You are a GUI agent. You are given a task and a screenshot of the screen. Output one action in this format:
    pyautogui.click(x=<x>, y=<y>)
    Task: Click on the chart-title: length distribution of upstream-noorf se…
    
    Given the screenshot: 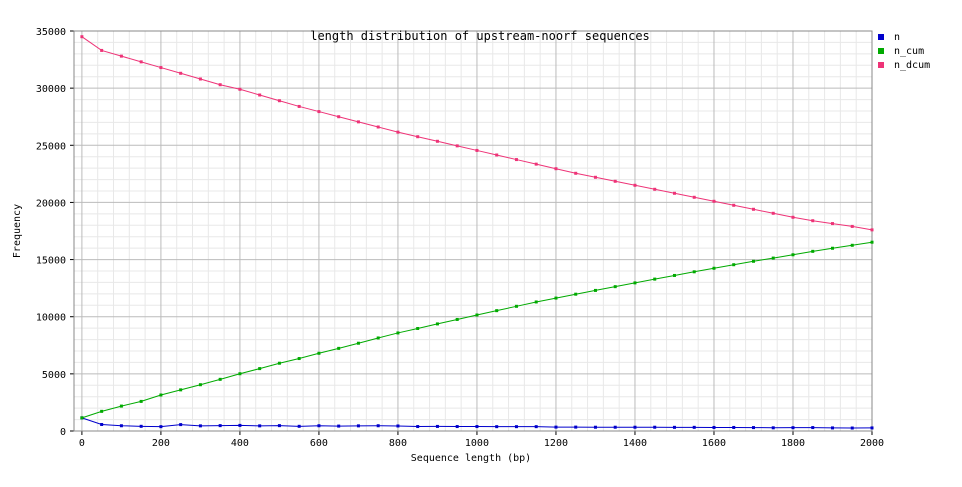 What is the action you would take?
    pyautogui.click(x=480, y=36)
    